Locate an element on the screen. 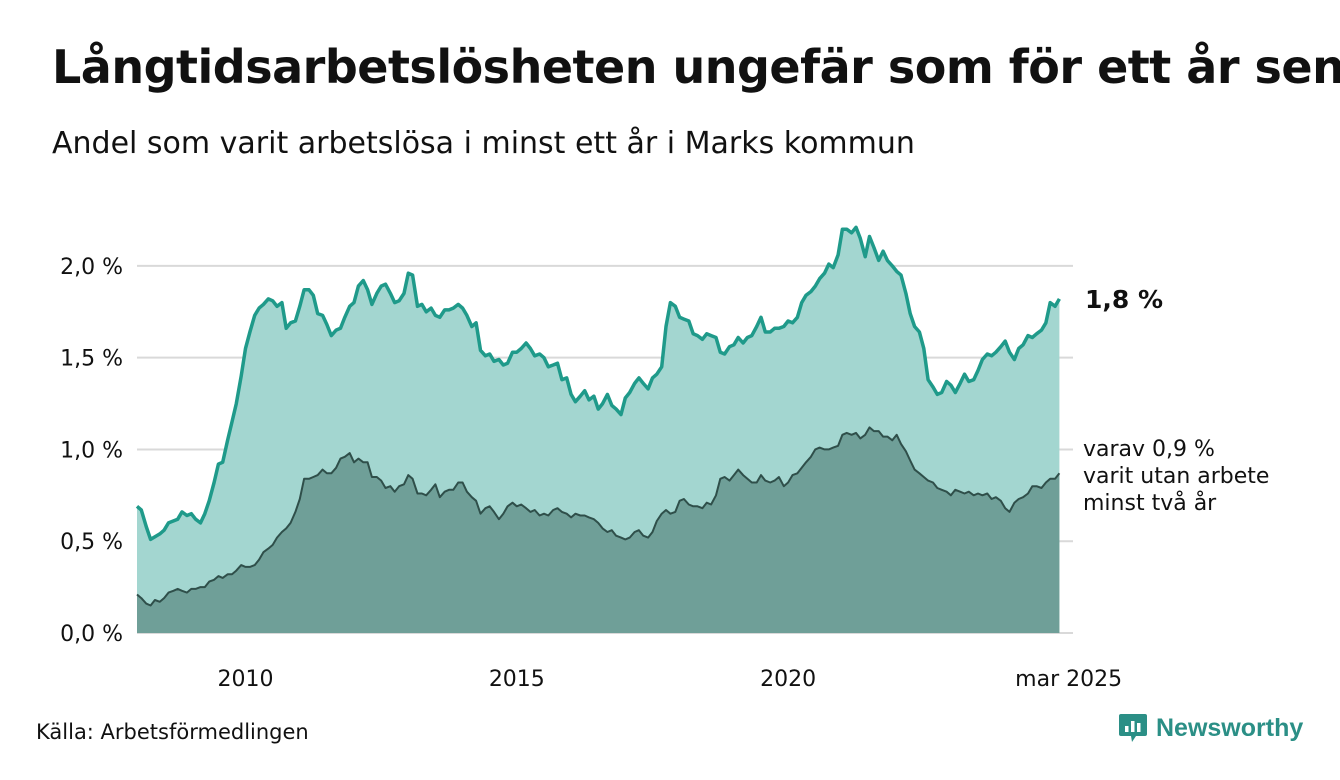 This screenshot has width=1340, height=780. newsworthy-logo-icon is located at coordinates (1133, 728).